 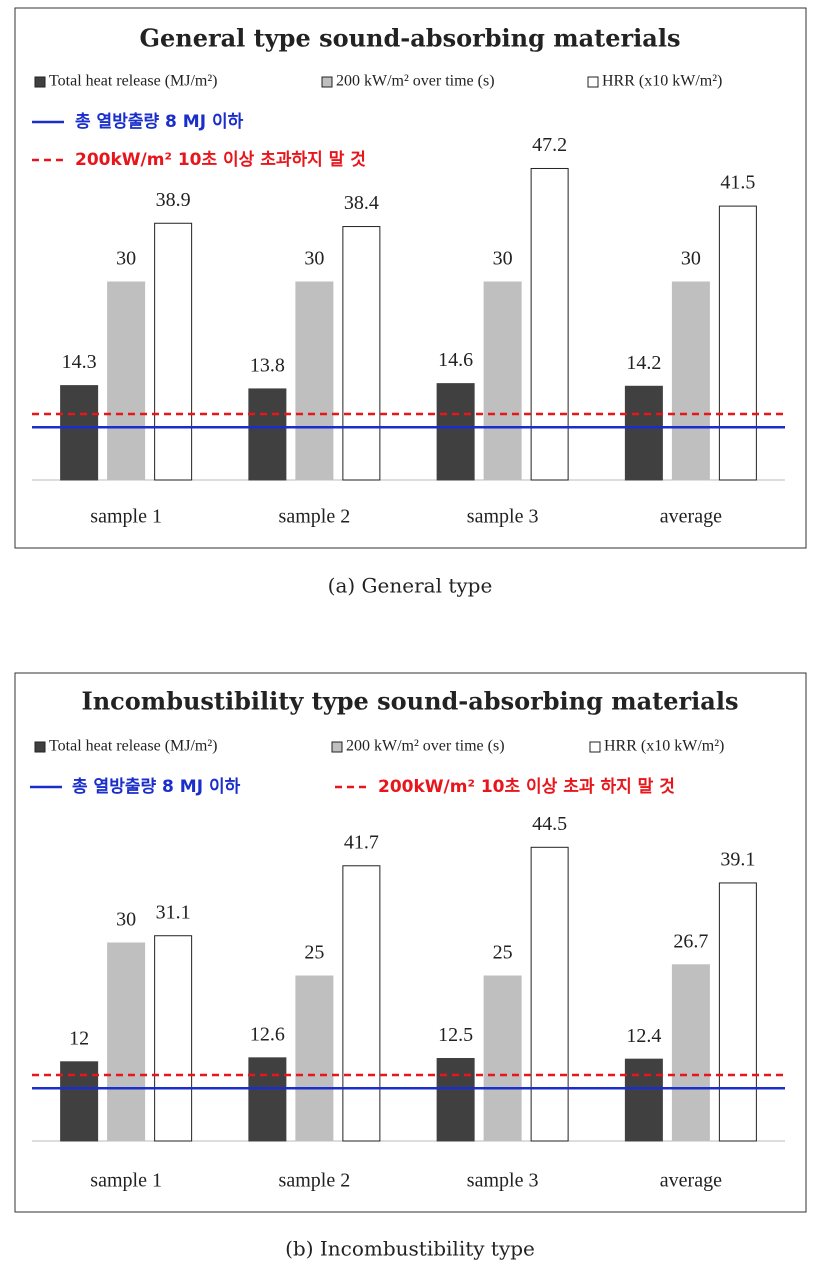 What do you see at coordinates (267, 1034) in the screenshot?
I see `value-label: 12.6` at bounding box center [267, 1034].